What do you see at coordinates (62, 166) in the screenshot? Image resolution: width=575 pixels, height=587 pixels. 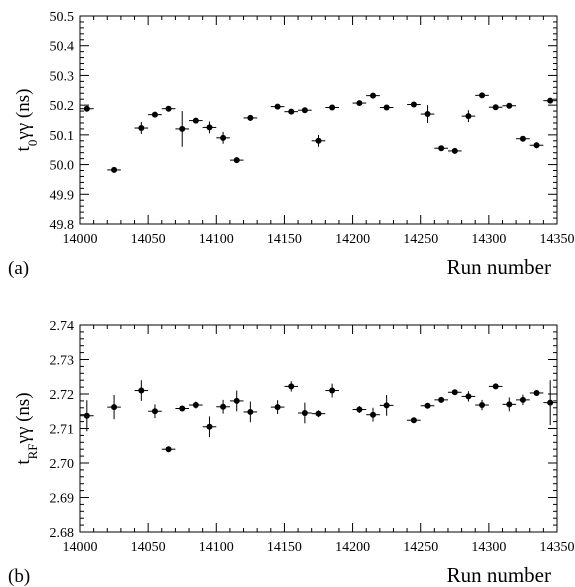 I see `y-tick-label: 50.0` at bounding box center [62, 166].